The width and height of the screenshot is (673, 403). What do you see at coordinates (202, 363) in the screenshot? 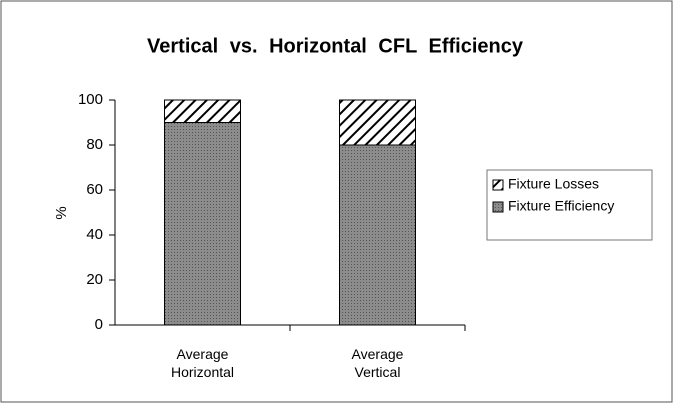
I see `x-tick-label: Average Horizontal` at bounding box center [202, 363].